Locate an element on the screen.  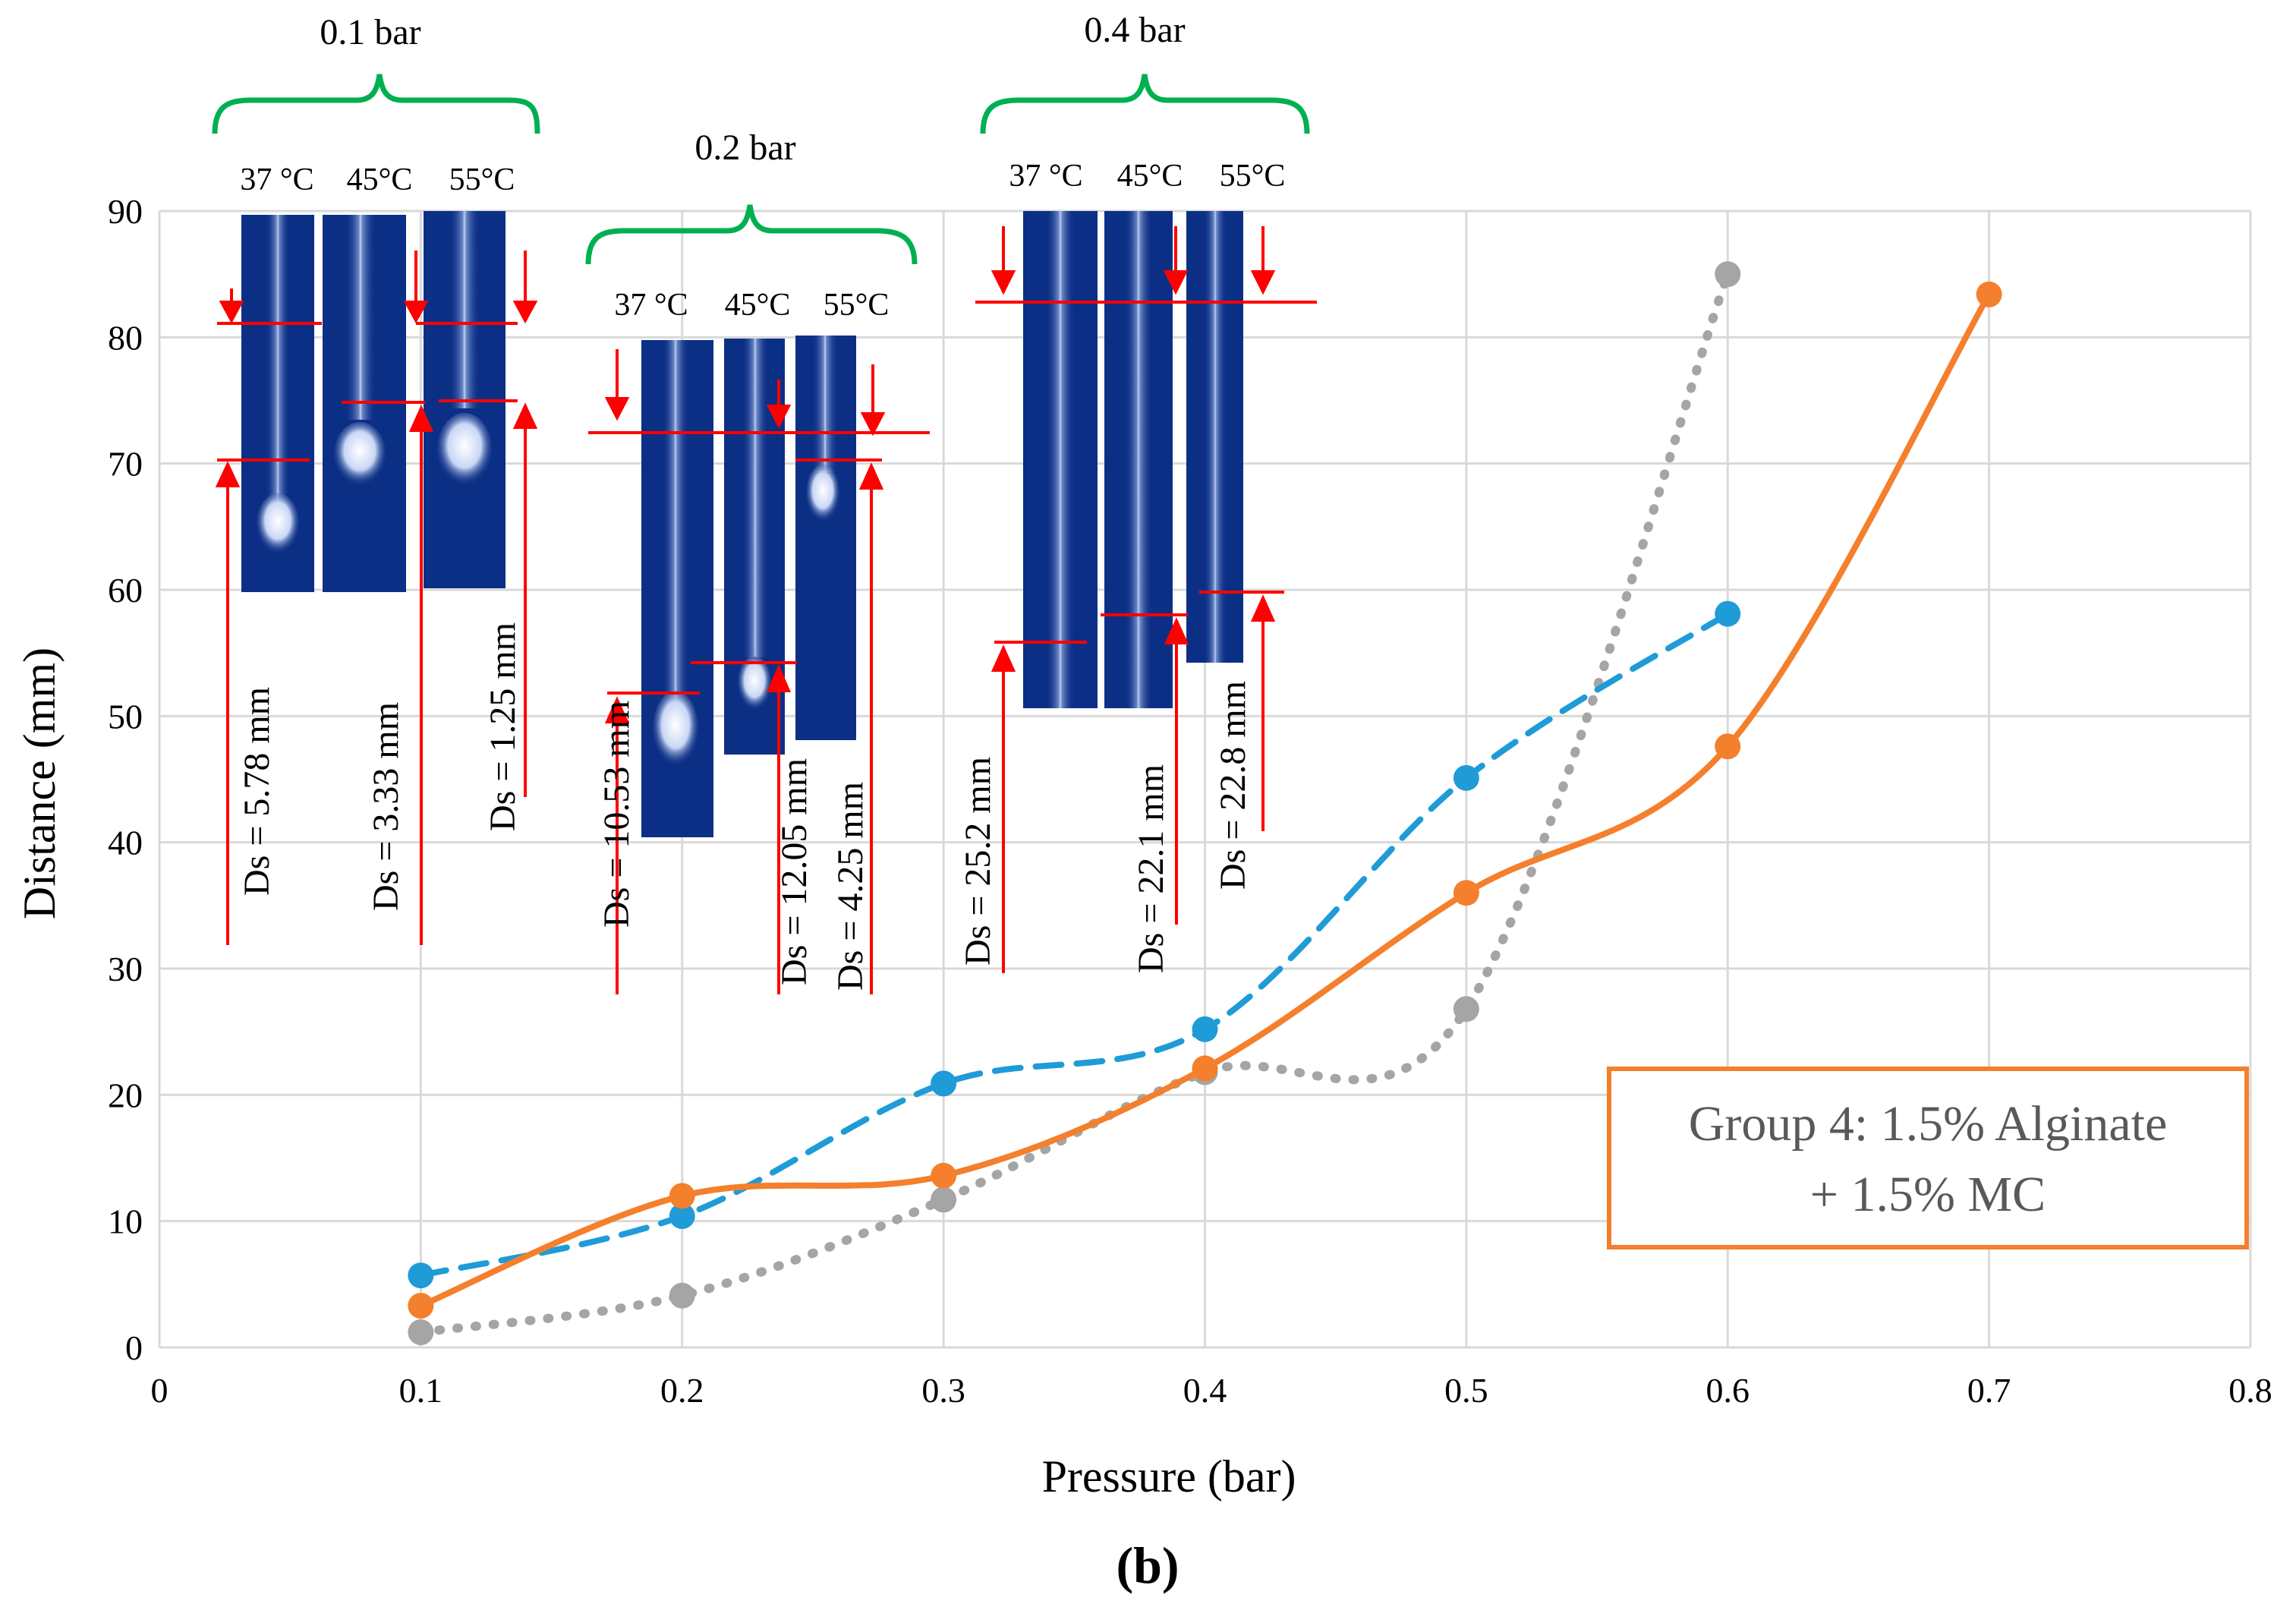
ds-label-0.1-55: Ds = 1.25 mm is located at coordinates (503, 727).